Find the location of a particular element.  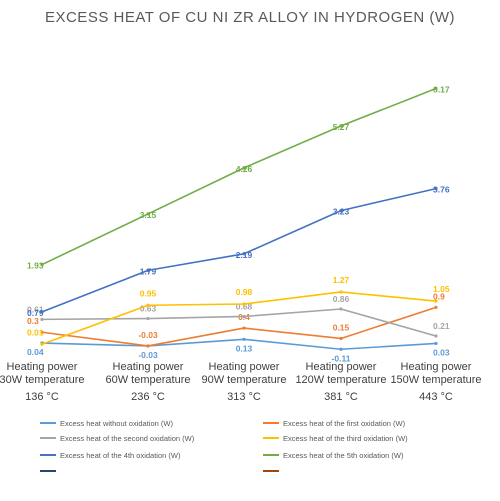

legend-label: Excess heat of the second oxidation (W) is located at coordinates (127, 438).